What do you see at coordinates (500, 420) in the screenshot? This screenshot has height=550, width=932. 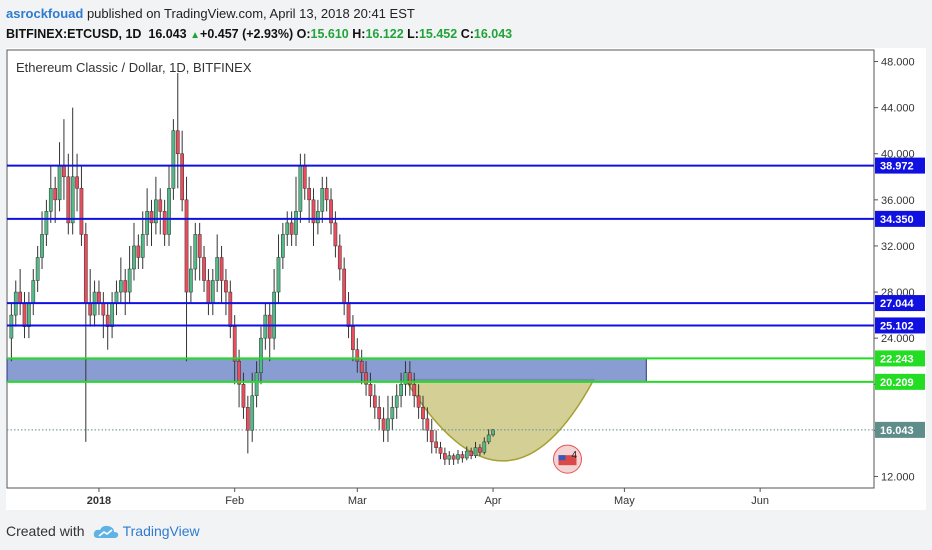 I see `cup-pattern-shape` at bounding box center [500, 420].